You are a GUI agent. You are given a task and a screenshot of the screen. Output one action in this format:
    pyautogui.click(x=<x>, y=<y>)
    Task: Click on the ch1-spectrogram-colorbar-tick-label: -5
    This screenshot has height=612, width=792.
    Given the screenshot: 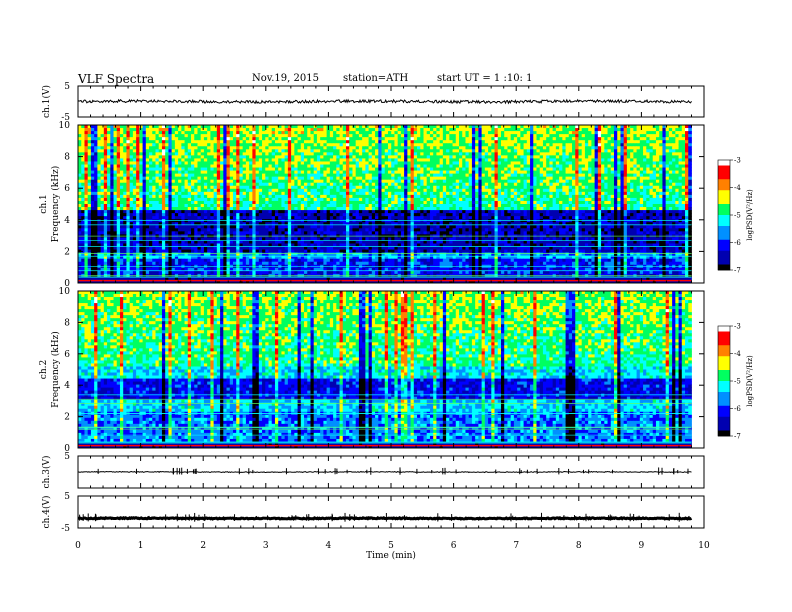 What is the action you would take?
    pyautogui.click(x=737, y=216)
    